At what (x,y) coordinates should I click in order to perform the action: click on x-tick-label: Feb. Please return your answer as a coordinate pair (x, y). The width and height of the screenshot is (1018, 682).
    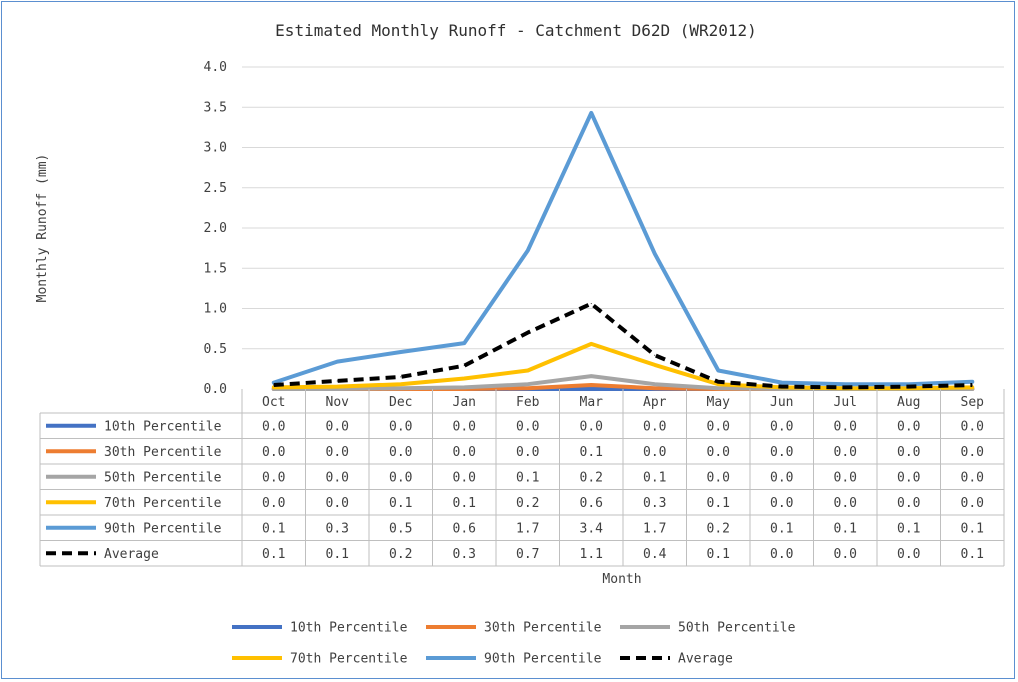
    Looking at the image, I should click on (528, 402).